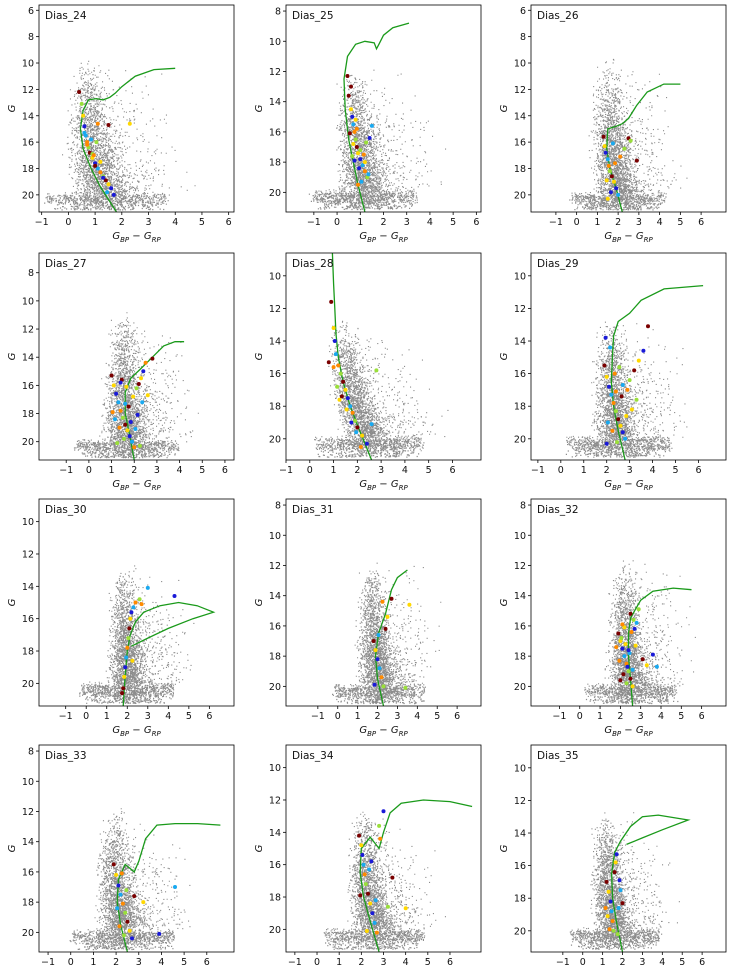  Describe the element at coordinates (352, 356) in the screenshot. I see `isochrone-line` at that location.